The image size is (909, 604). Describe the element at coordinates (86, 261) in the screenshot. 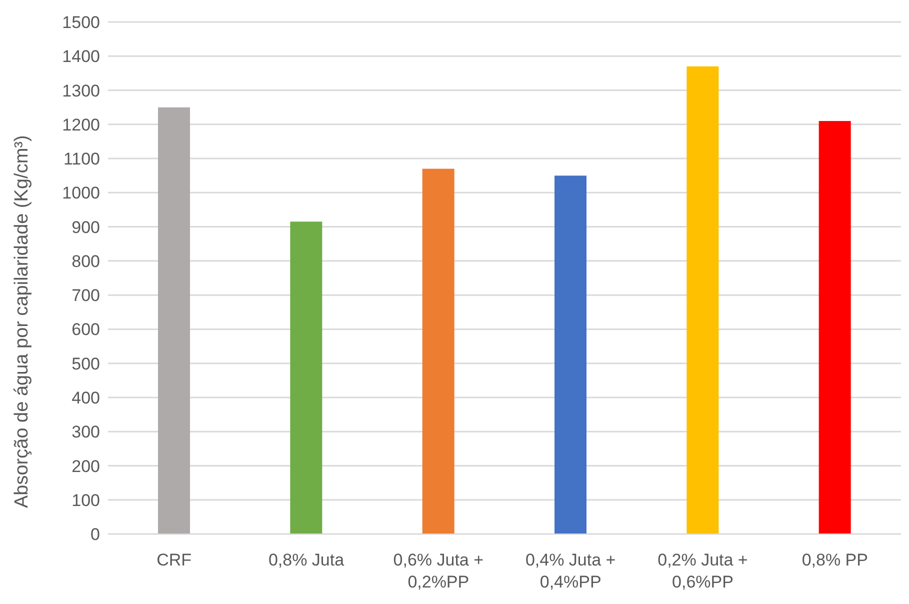

I see `y-tick-label: 800` at that location.